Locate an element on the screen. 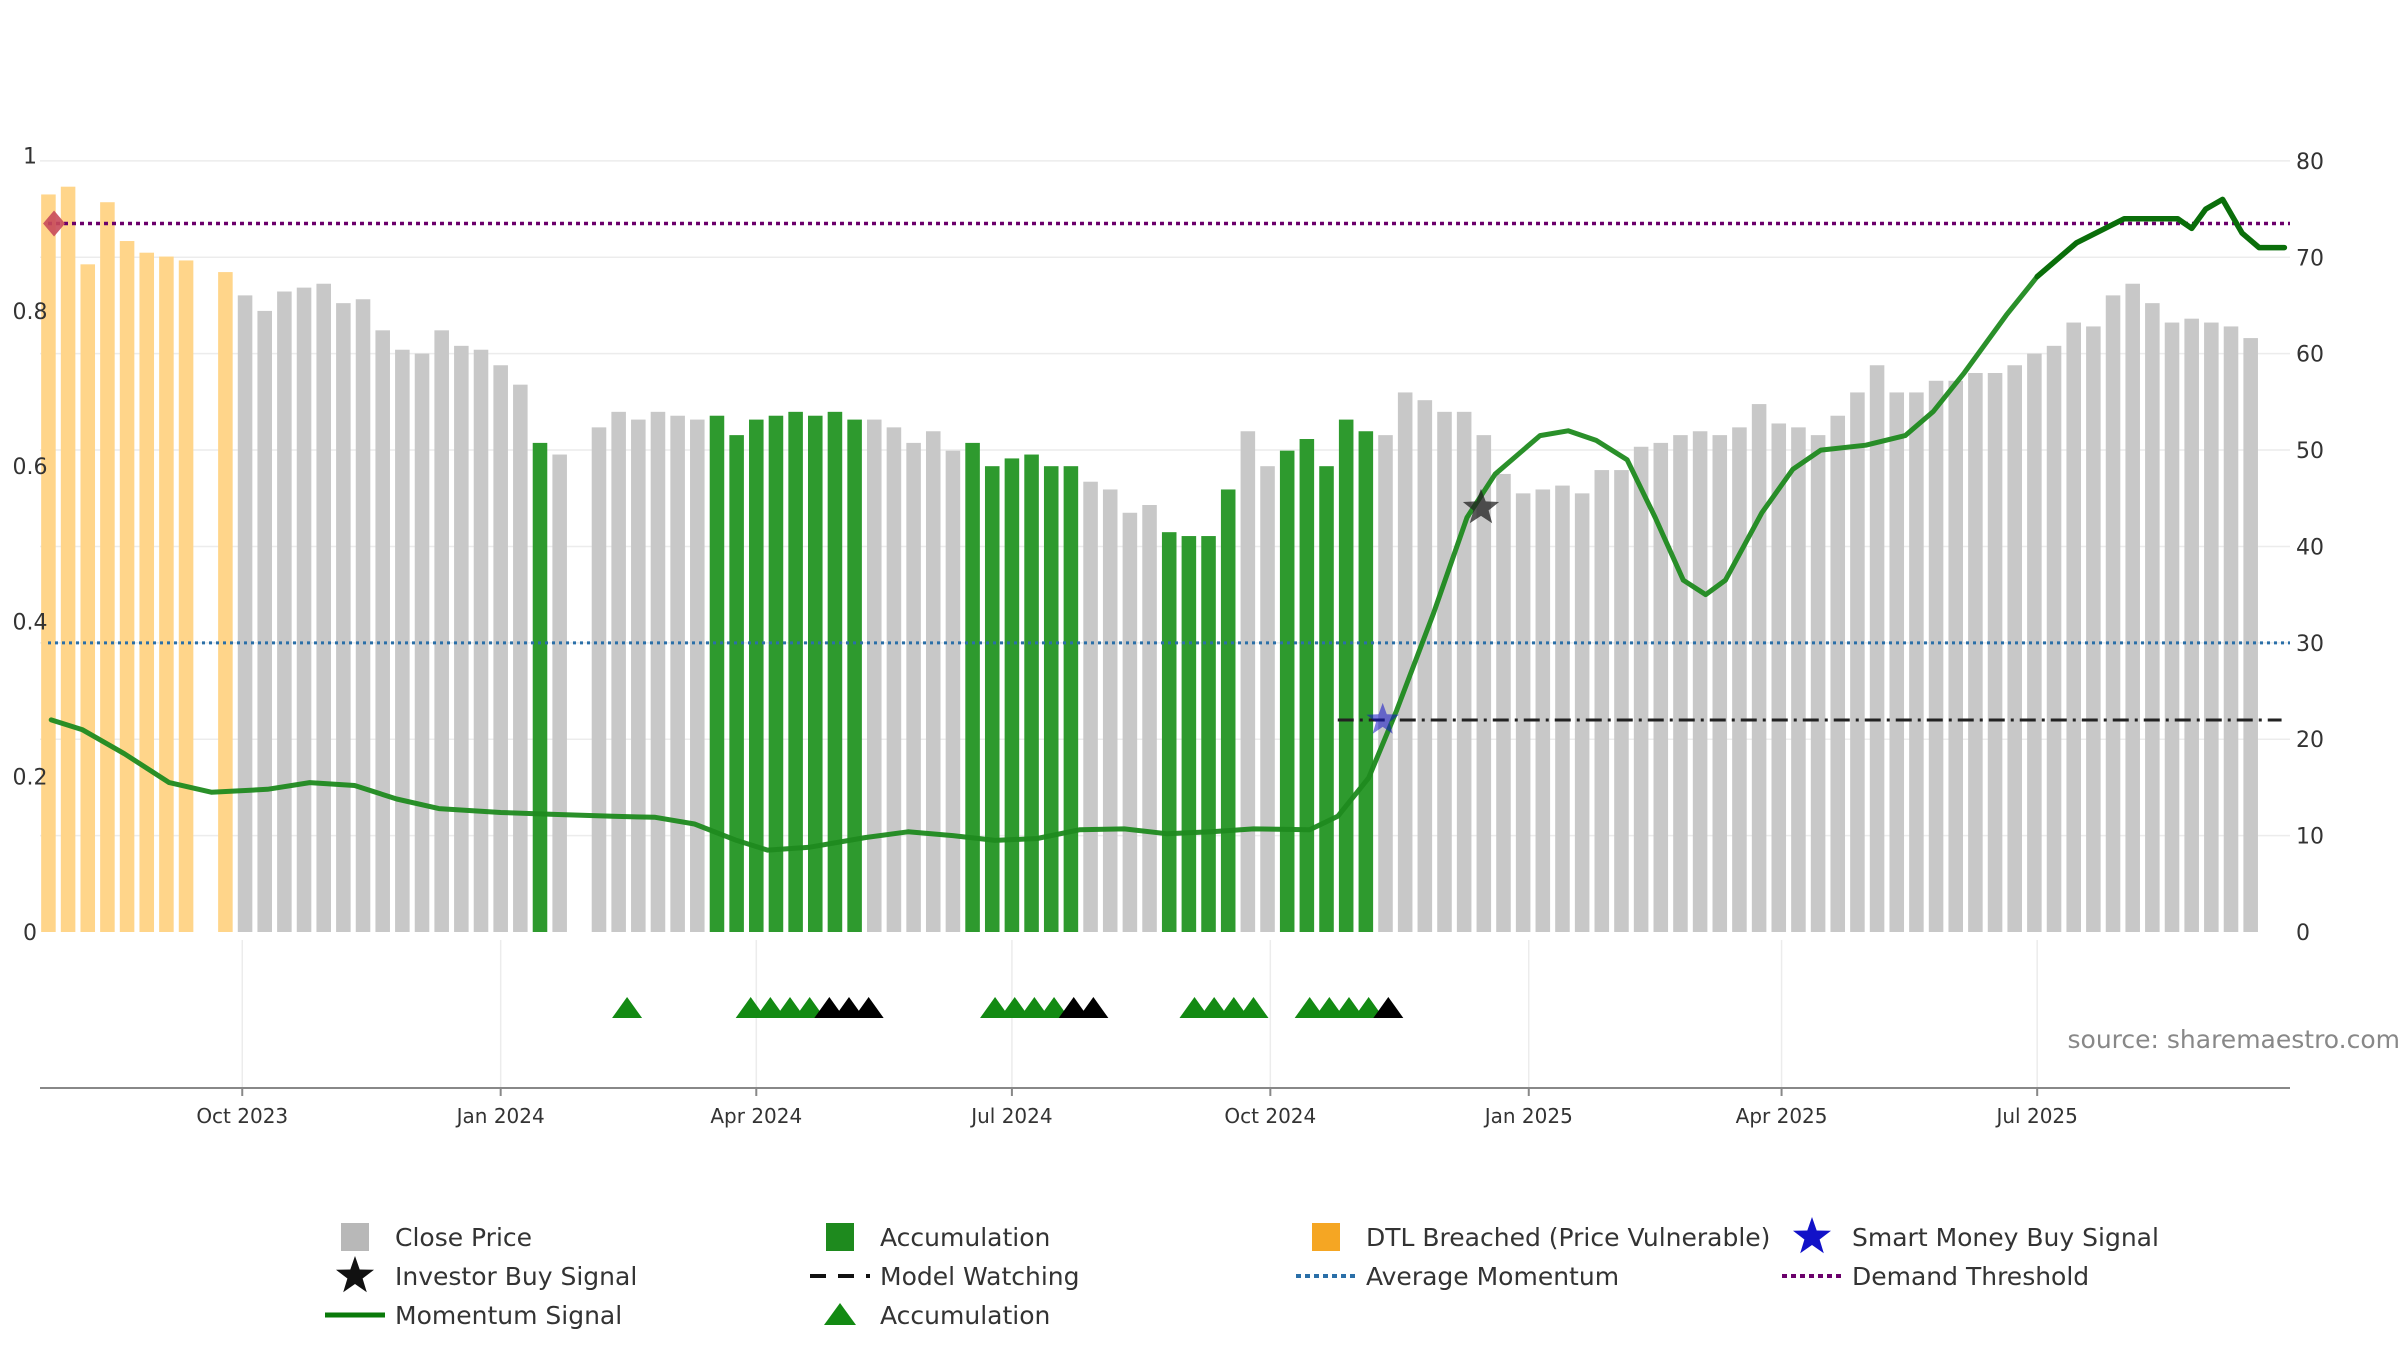 This screenshot has height=1350, width=2400. legend-label: Close Price is located at coordinates (463, 1237).